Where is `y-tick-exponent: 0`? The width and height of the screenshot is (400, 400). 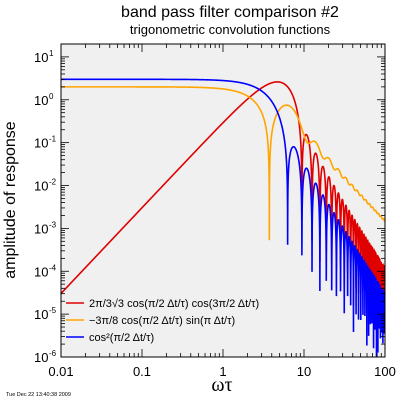
y-tick-exponent: 0 is located at coordinates (51, 96).